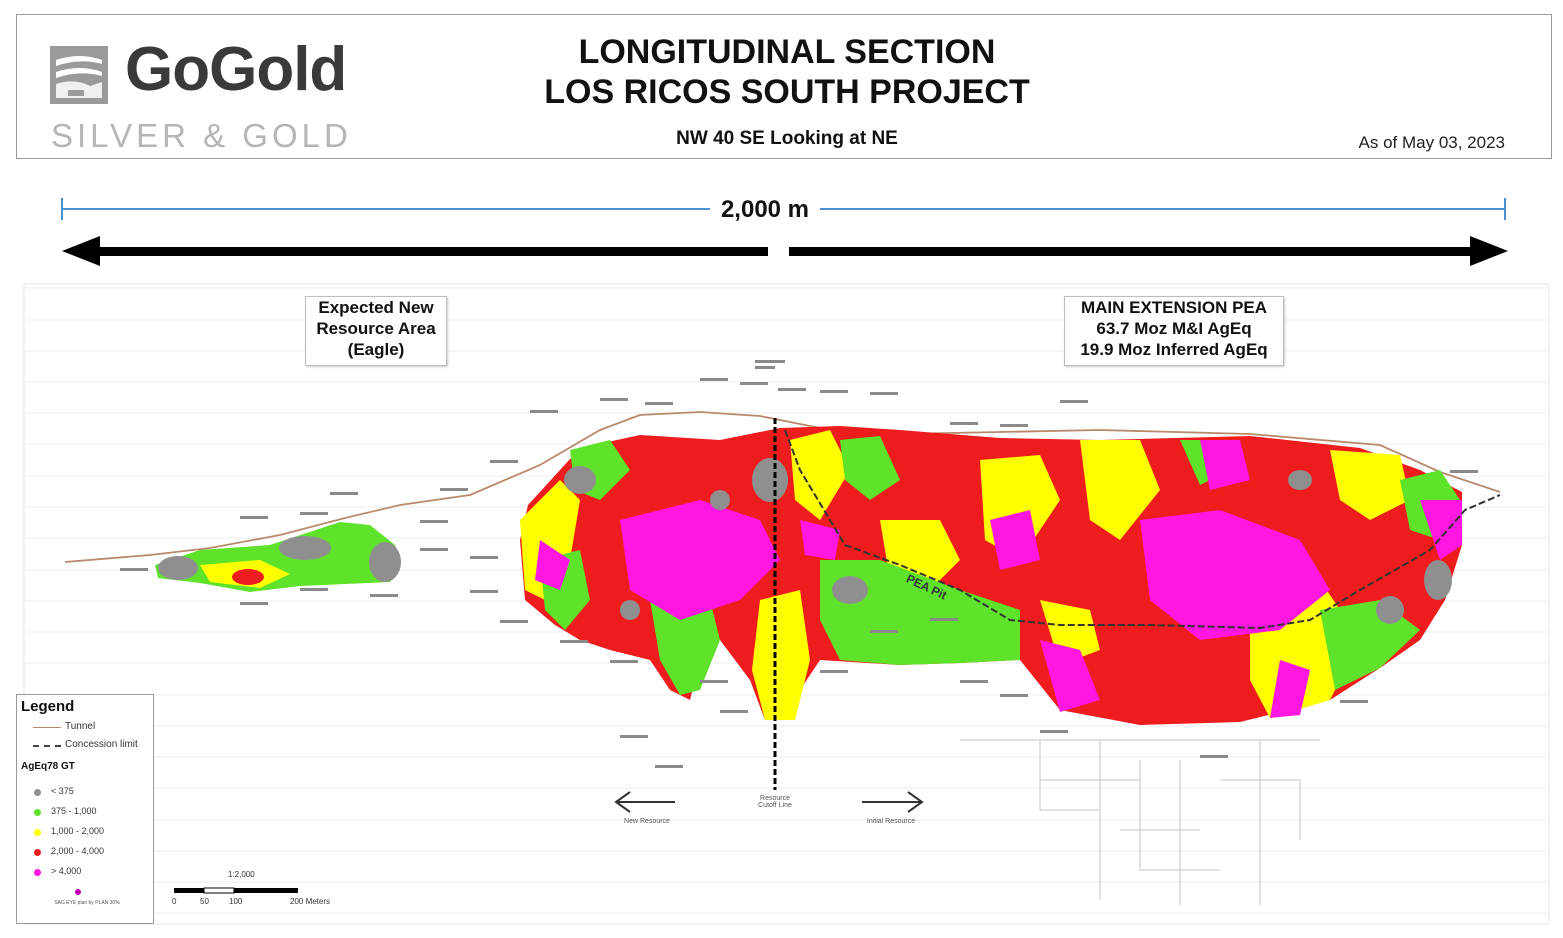 The width and height of the screenshot is (1563, 938). What do you see at coordinates (37, 872) in the screenshot?
I see `legend-dot-magenta` at bounding box center [37, 872].